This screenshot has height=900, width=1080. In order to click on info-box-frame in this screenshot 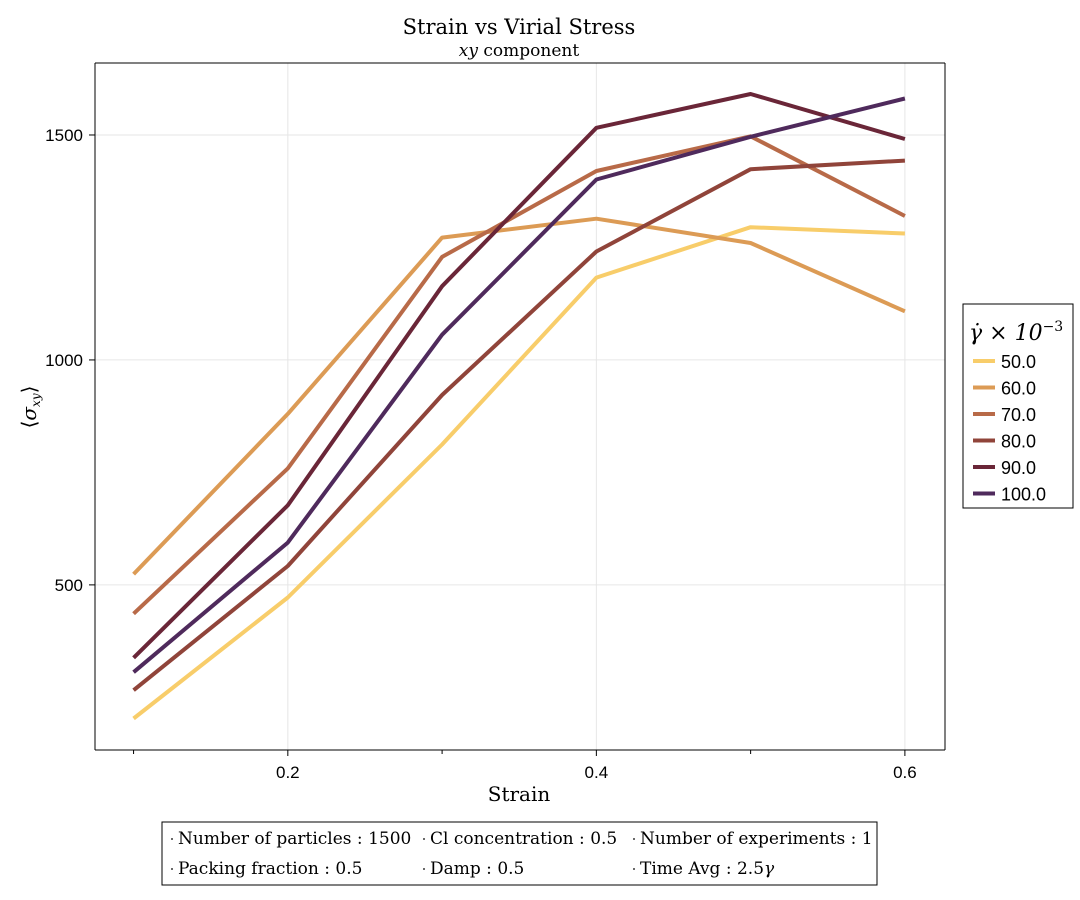, I will do `click(519, 853)`.